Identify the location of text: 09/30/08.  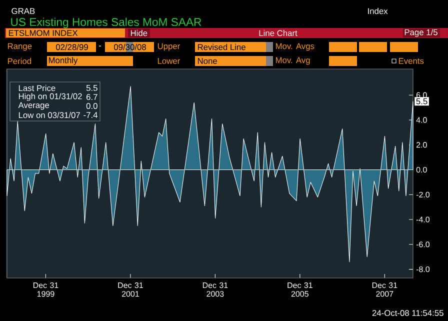
(130, 47).